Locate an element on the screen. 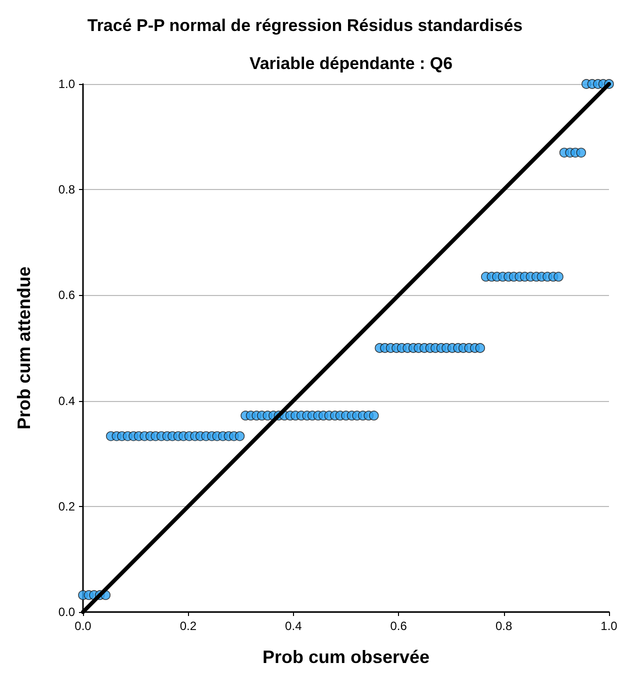 Image resolution: width=622 pixels, height=681 pixels. x-tick-label: 1.0 is located at coordinates (609, 626).